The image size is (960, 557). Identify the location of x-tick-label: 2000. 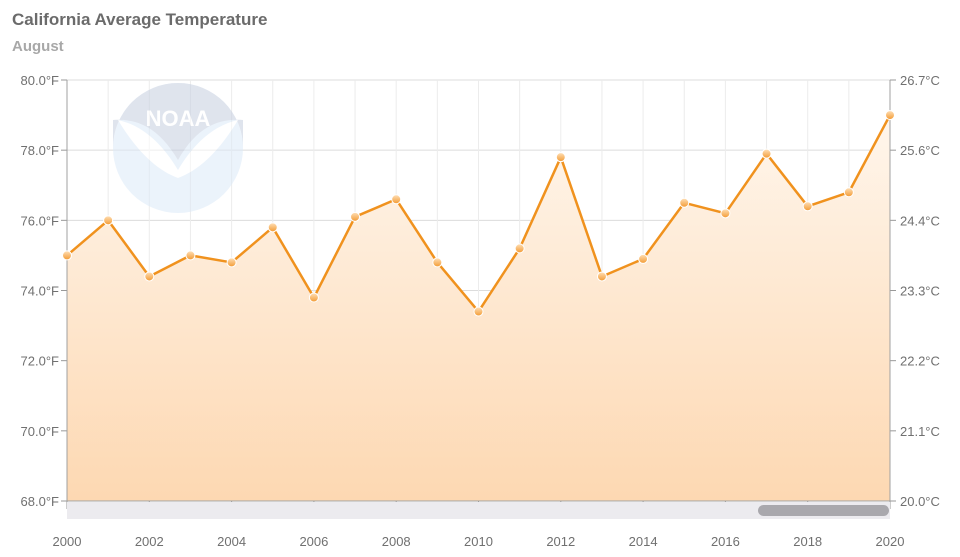
(67, 541).